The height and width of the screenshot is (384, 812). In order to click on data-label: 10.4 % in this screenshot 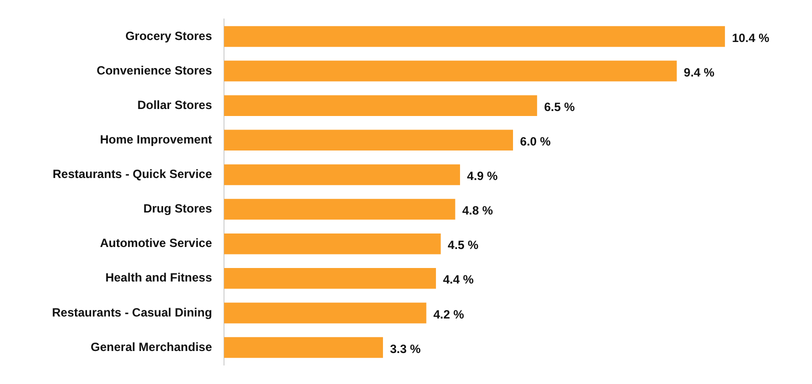, I will do `click(751, 37)`.